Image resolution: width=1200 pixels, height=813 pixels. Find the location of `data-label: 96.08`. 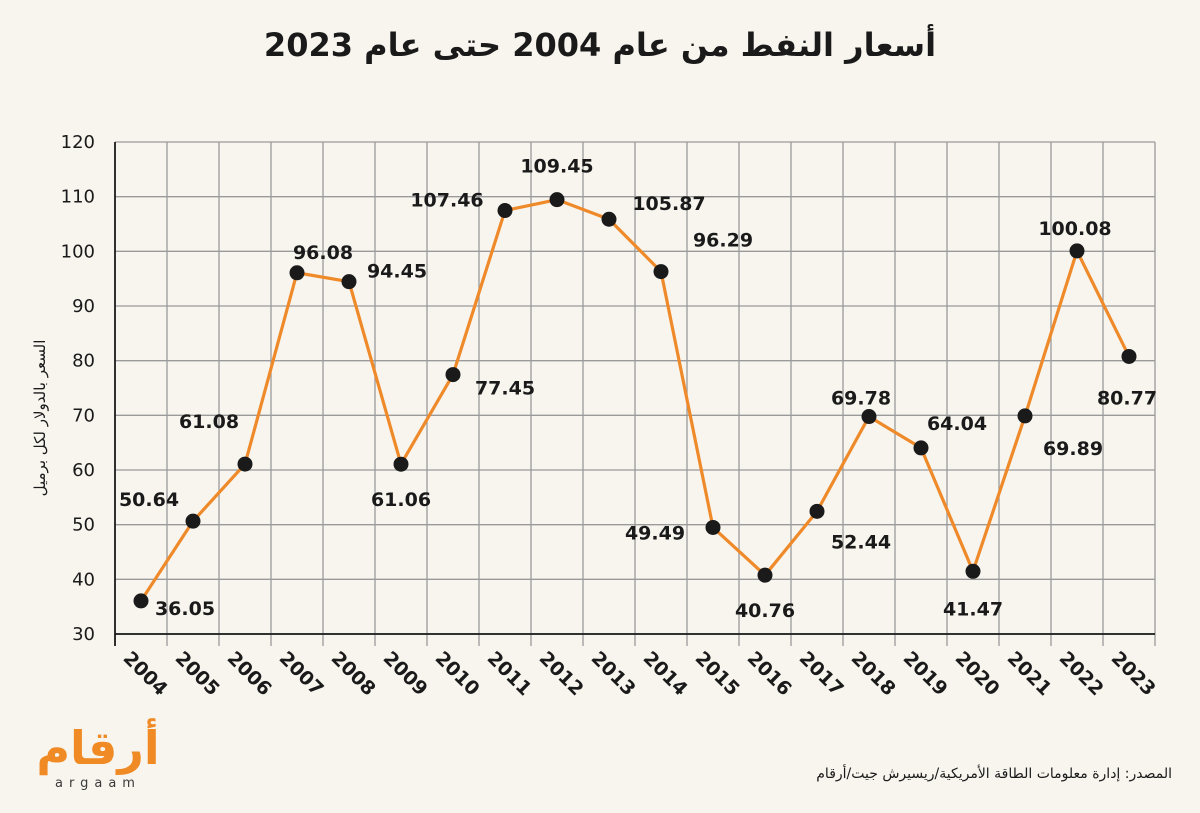

data-label: 96.08 is located at coordinates (323, 253).